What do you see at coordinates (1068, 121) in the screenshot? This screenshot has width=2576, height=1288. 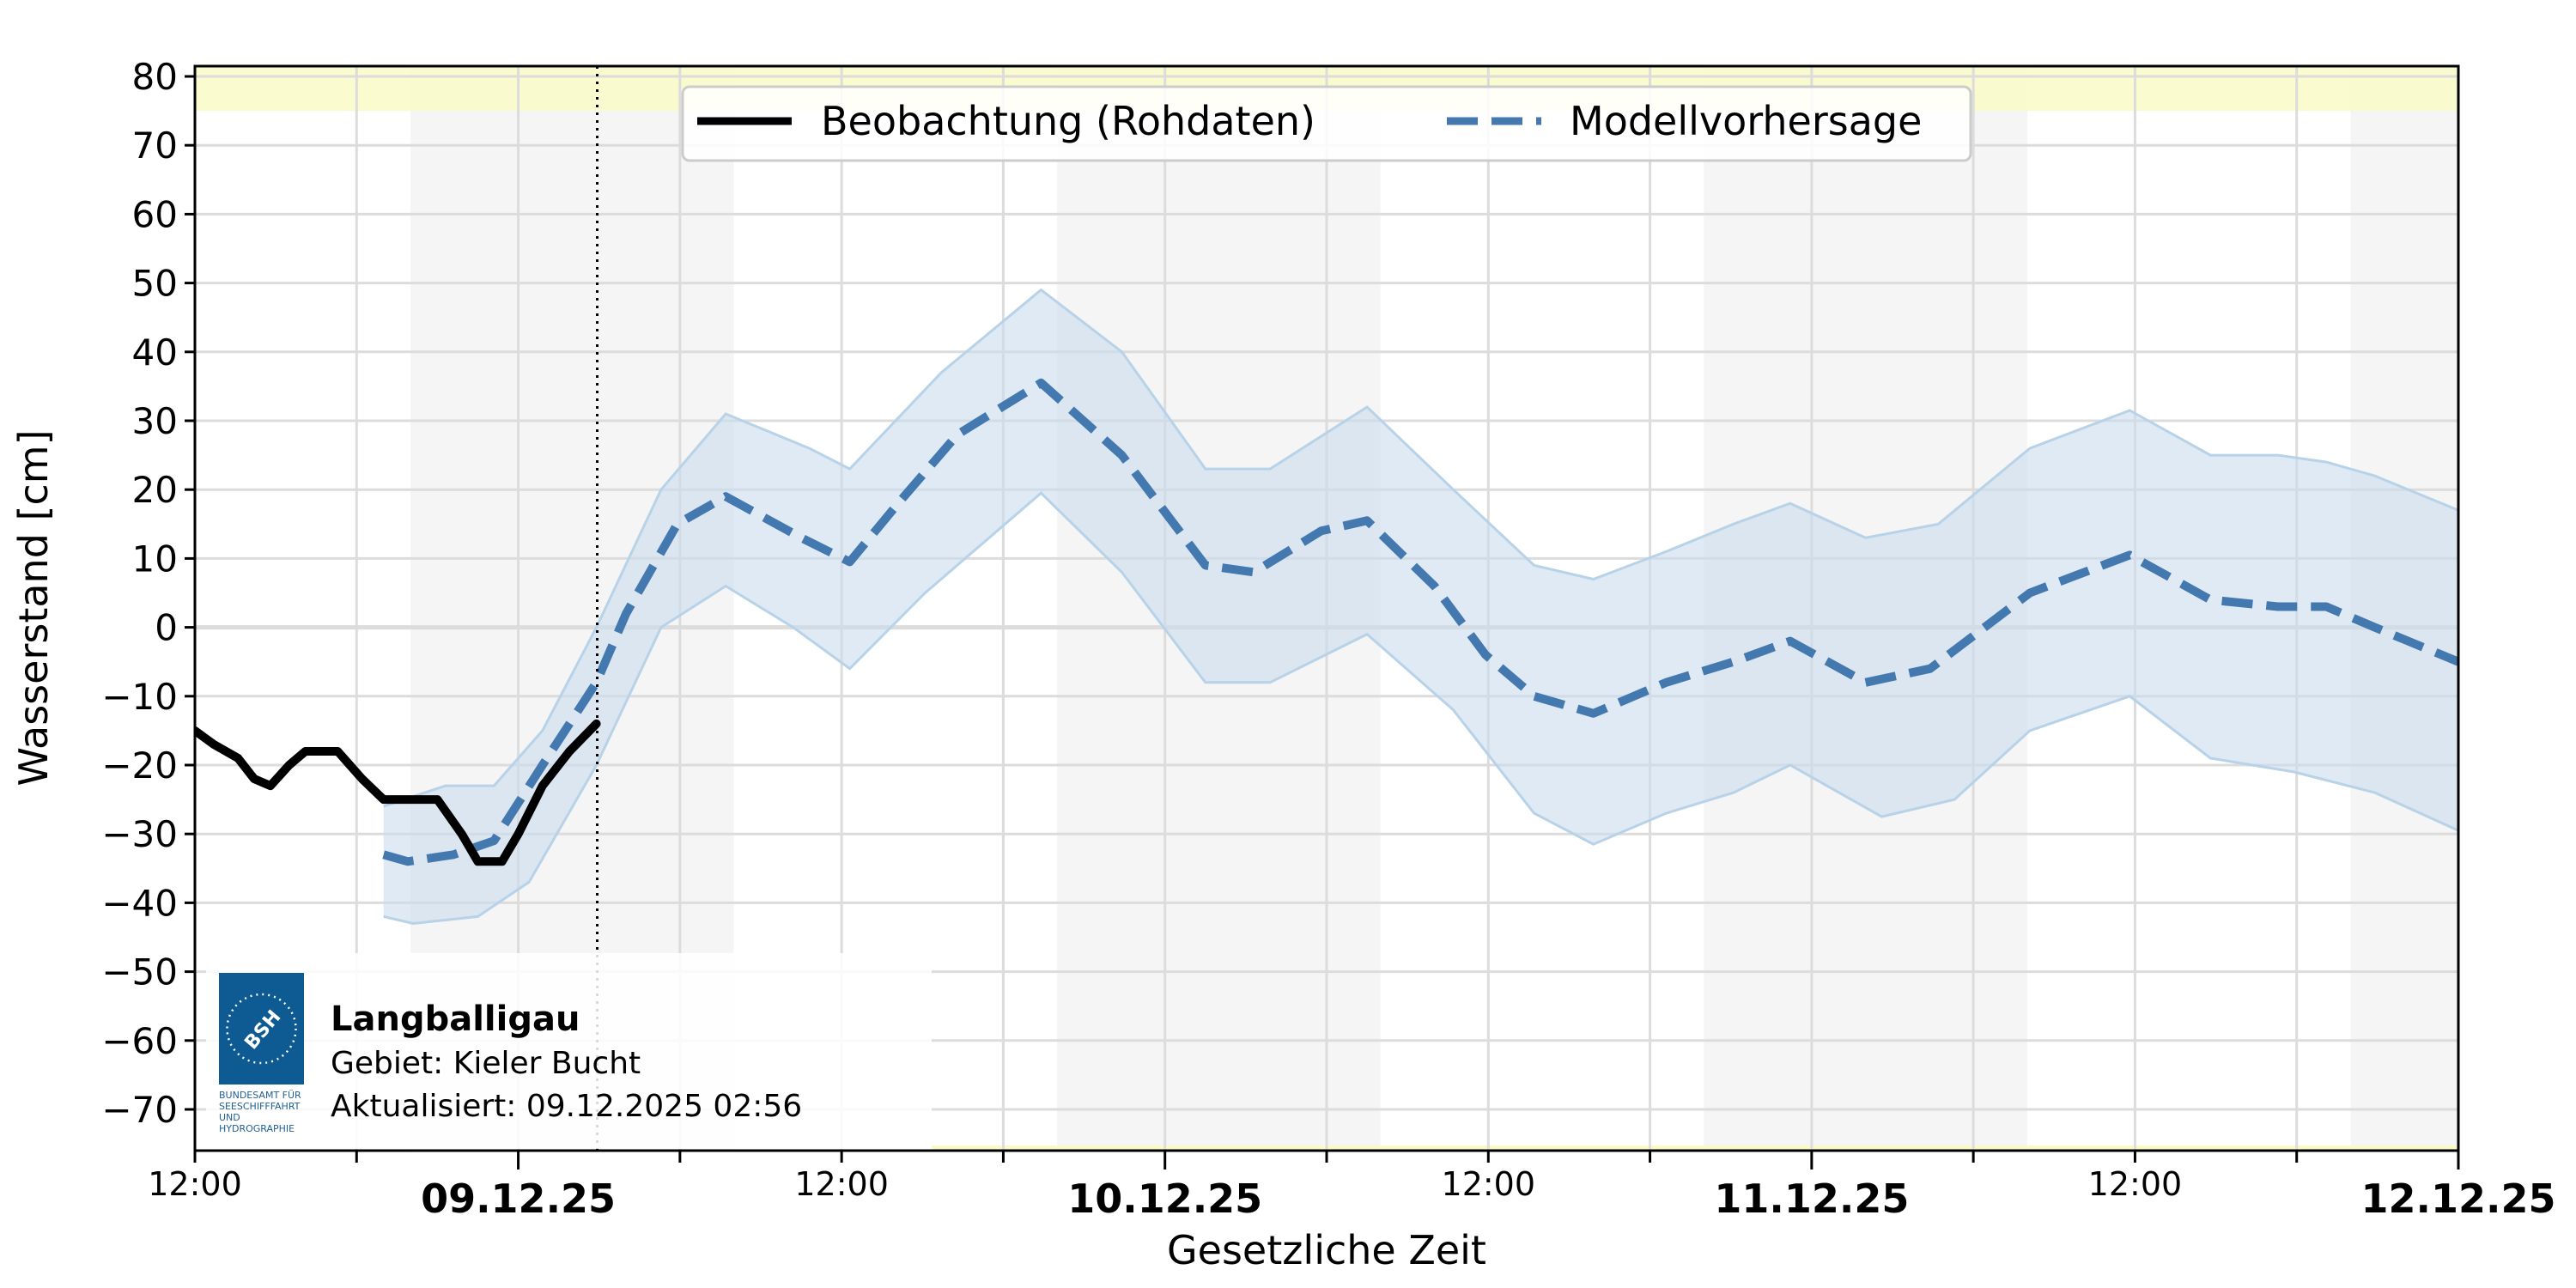 I see `legend-observation-label: Beobachtung (Rohdaten)` at bounding box center [1068, 121].